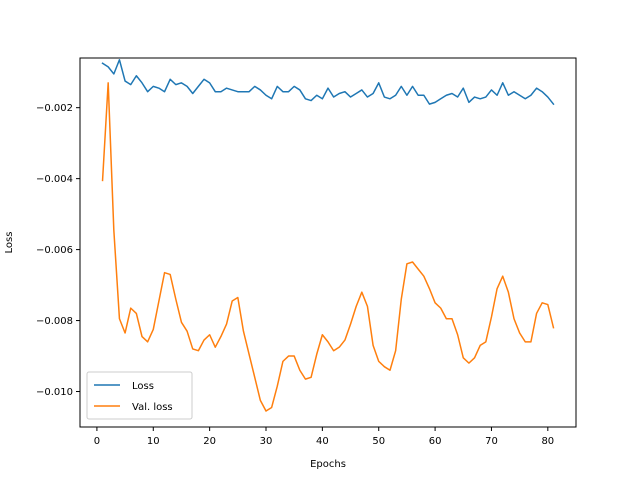 The image size is (640, 480). What do you see at coordinates (322, 441) in the screenshot?
I see `x-tick-label: 40` at bounding box center [322, 441].